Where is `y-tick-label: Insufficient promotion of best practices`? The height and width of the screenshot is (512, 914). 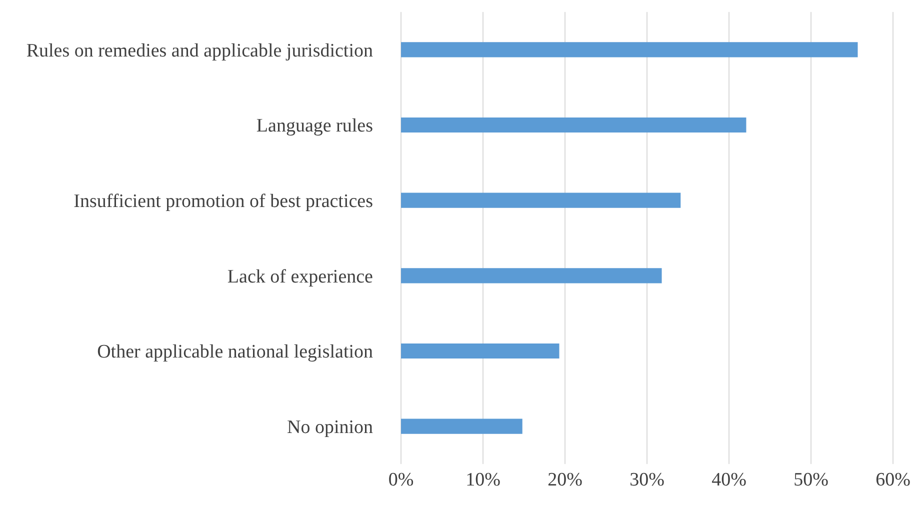 y-tick-label: Insufficient promotion of best practices is located at coordinates (223, 201).